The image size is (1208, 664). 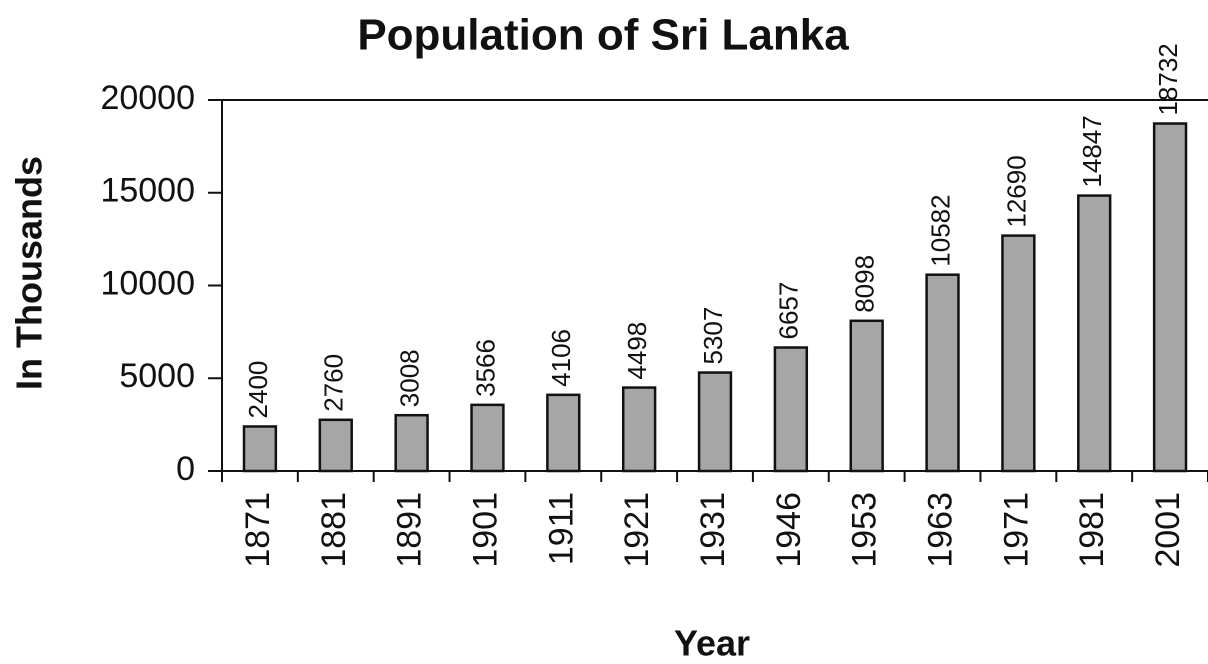 What do you see at coordinates (713, 336) in the screenshot?
I see `value-label: 5307` at bounding box center [713, 336].